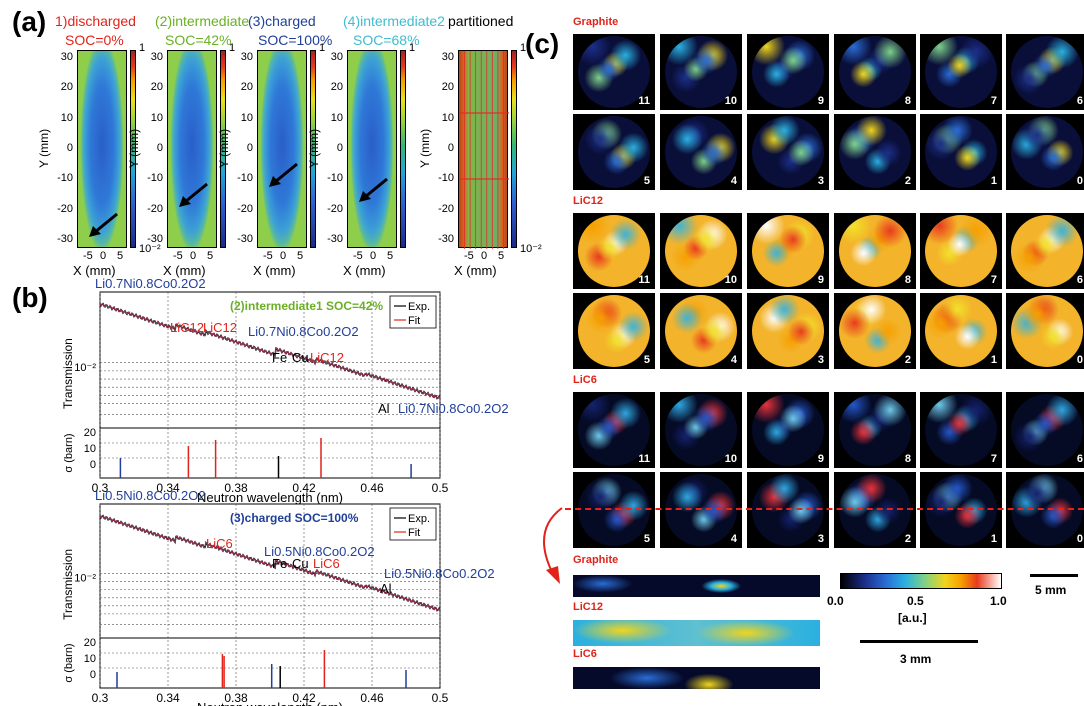  Describe the element at coordinates (394, 21) in the screenshot. I see `state-title: (4)intermediate2` at that location.